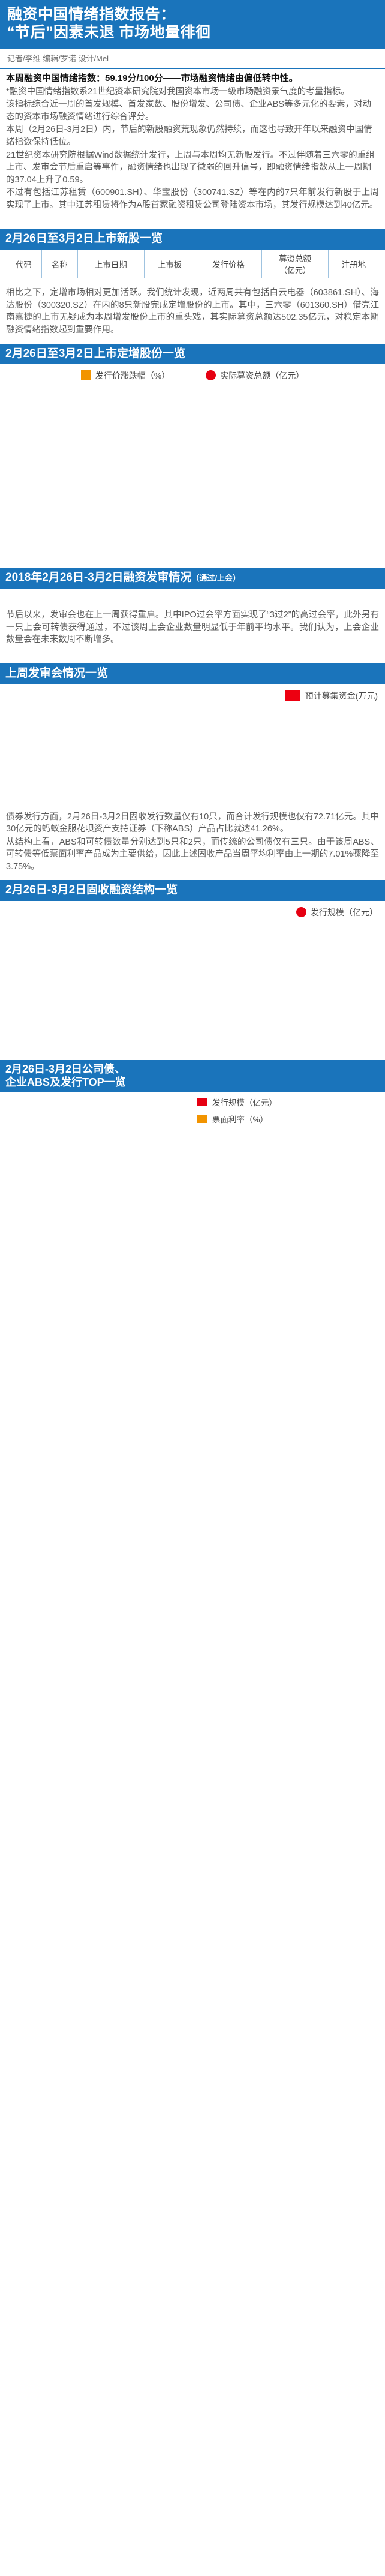 This screenshot has width=385, height=2576. Describe the element at coordinates (152, 78) in the screenshot. I see `intro-lead: 本周融资中国情绪指数：59.19分/100分——市场融资情绪由偏低转中性。` at that location.